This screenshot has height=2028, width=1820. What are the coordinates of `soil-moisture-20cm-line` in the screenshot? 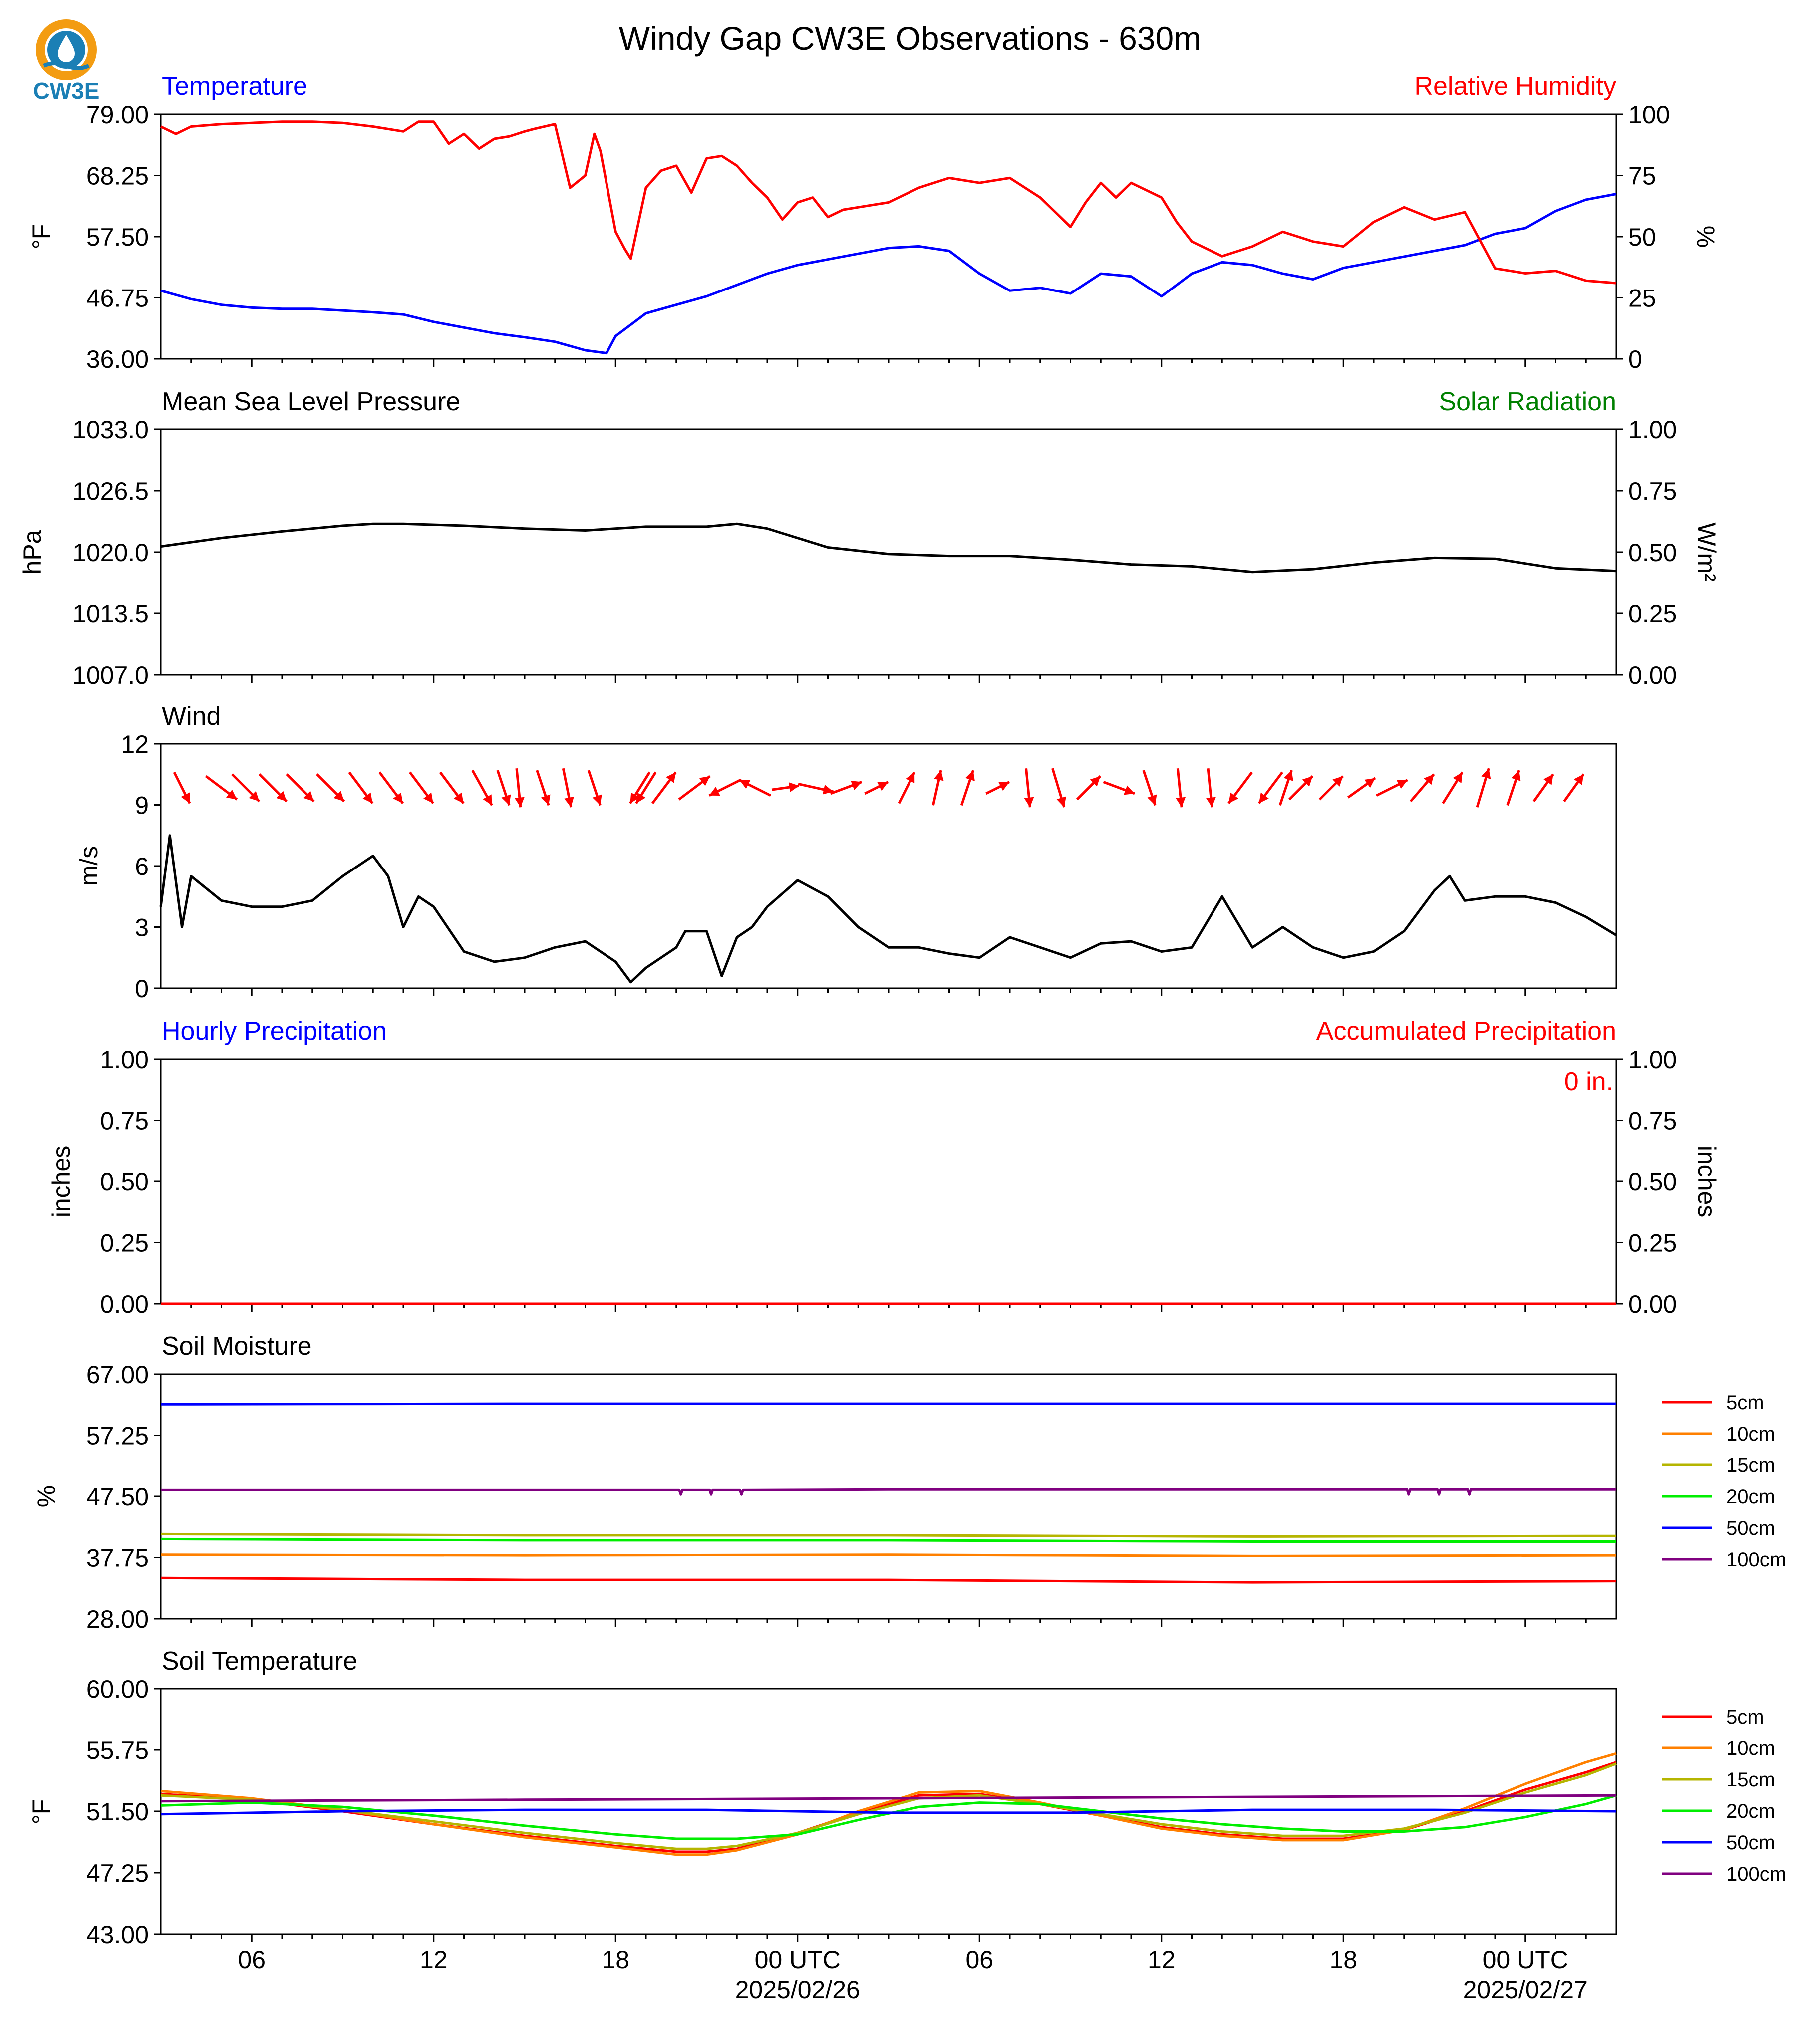 It's located at (888, 1540).